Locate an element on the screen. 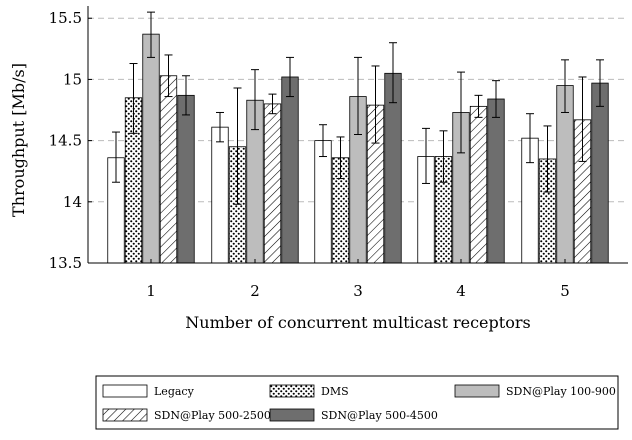 The image size is (632, 440). x-tick-label: 4 is located at coordinates (461, 291).